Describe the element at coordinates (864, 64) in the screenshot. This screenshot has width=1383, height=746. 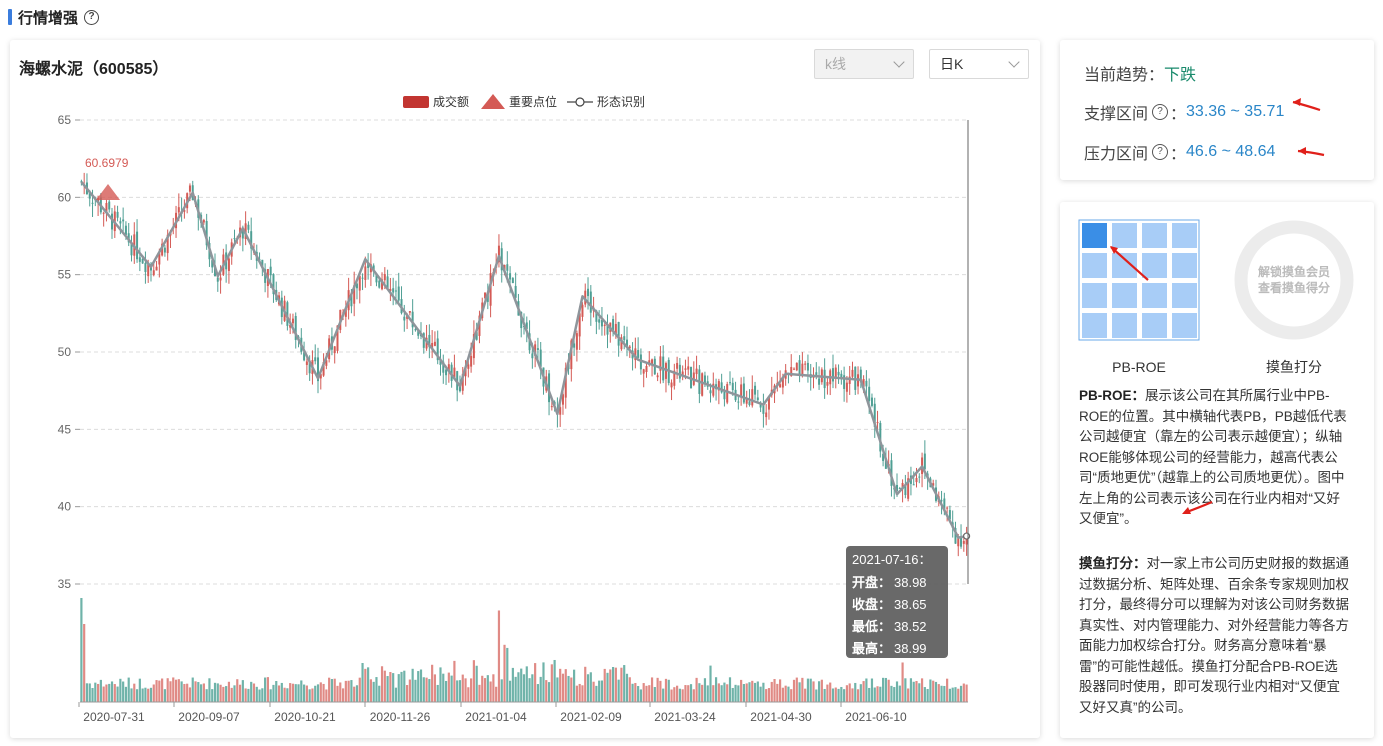
I see `chart-type-select: k线` at that location.